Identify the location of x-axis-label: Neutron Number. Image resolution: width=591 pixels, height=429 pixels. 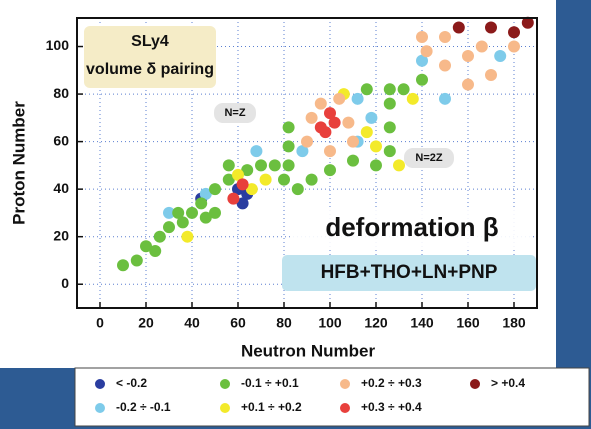
(308, 350).